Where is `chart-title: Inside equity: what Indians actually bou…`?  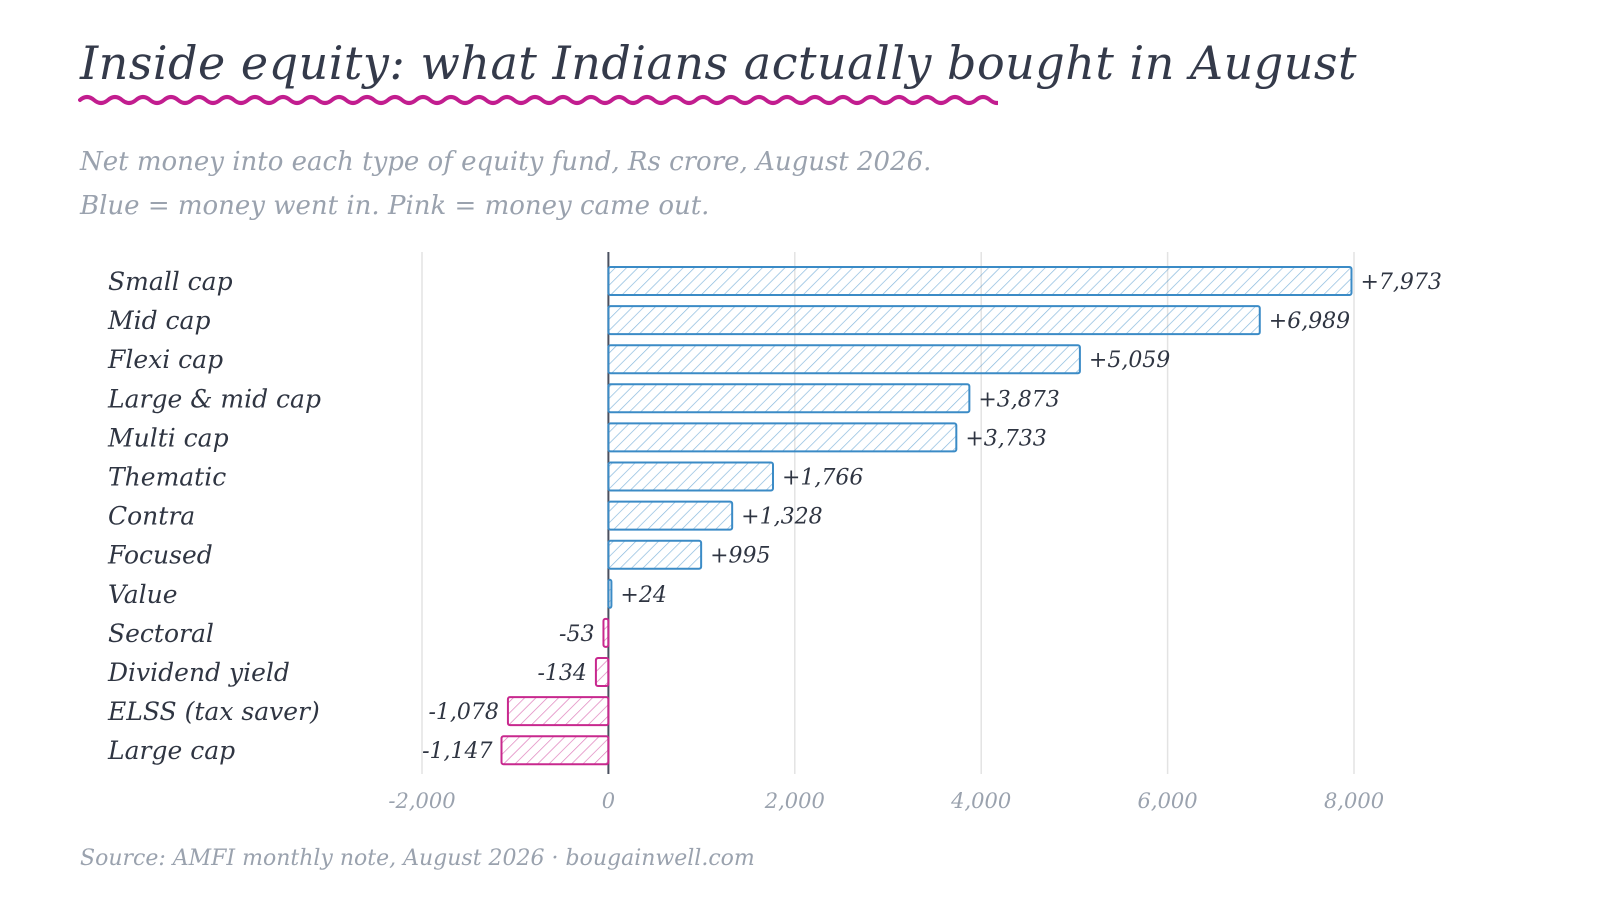
chart-title: Inside equity: what Indians actually bou… is located at coordinates (718, 63).